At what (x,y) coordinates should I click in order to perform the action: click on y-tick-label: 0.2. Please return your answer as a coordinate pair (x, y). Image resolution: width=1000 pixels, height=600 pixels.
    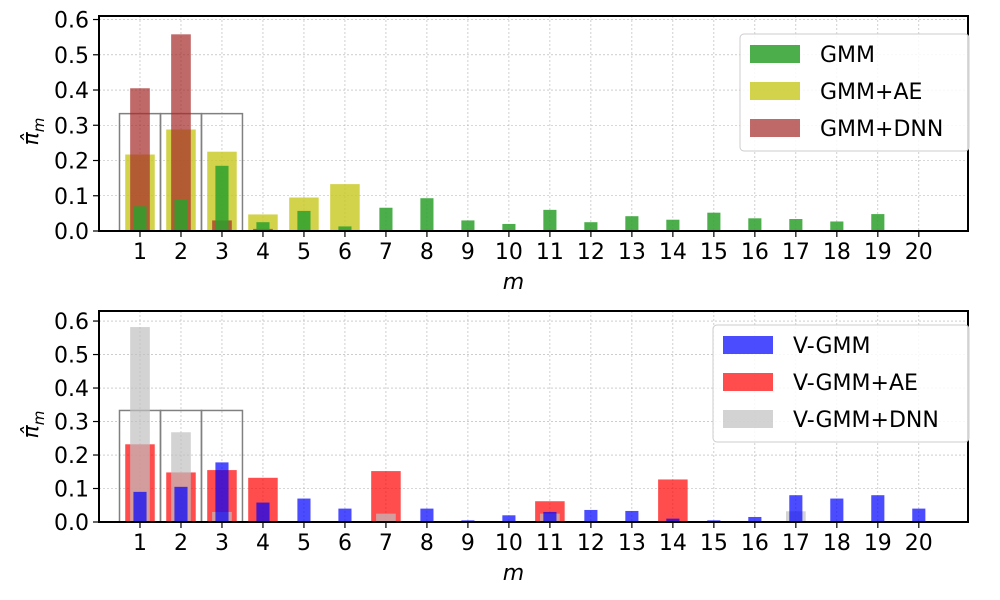
    Looking at the image, I should click on (71, 162).